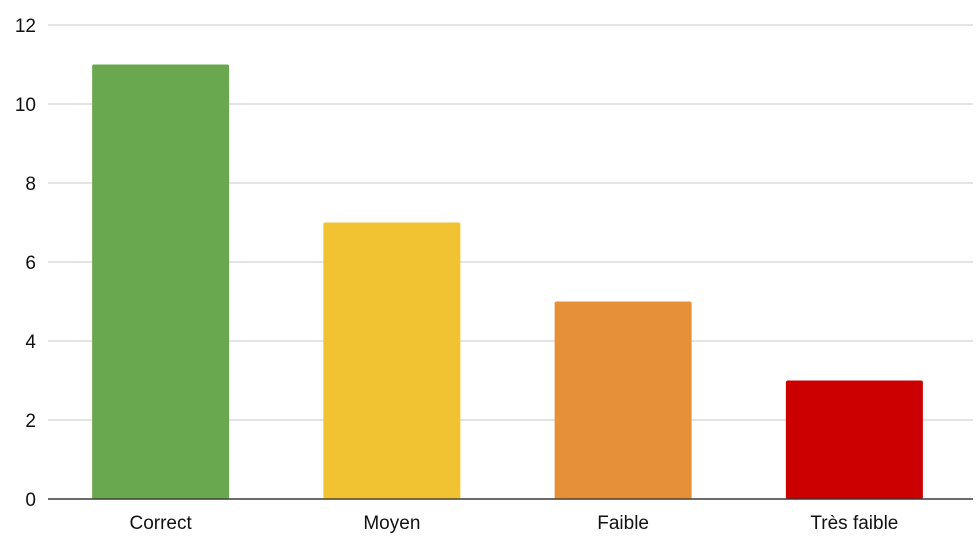 The image size is (980, 554). Describe the element at coordinates (854, 523) in the screenshot. I see `x-category-label: Très faible` at that location.